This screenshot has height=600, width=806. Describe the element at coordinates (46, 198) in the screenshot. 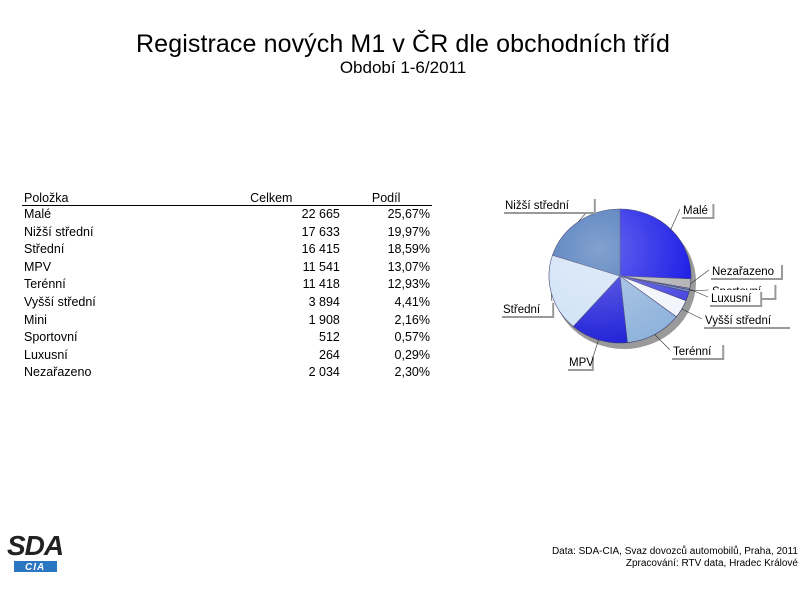

I see `column-header-item: Položka` at that location.